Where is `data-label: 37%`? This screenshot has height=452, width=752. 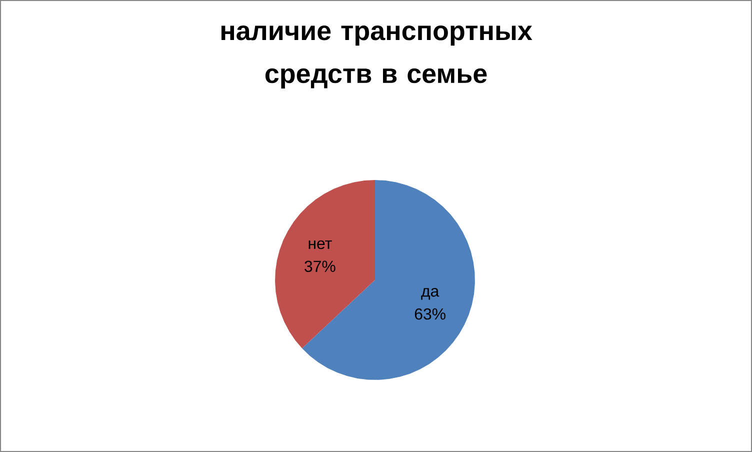
data-label: 37% is located at coordinates (320, 266).